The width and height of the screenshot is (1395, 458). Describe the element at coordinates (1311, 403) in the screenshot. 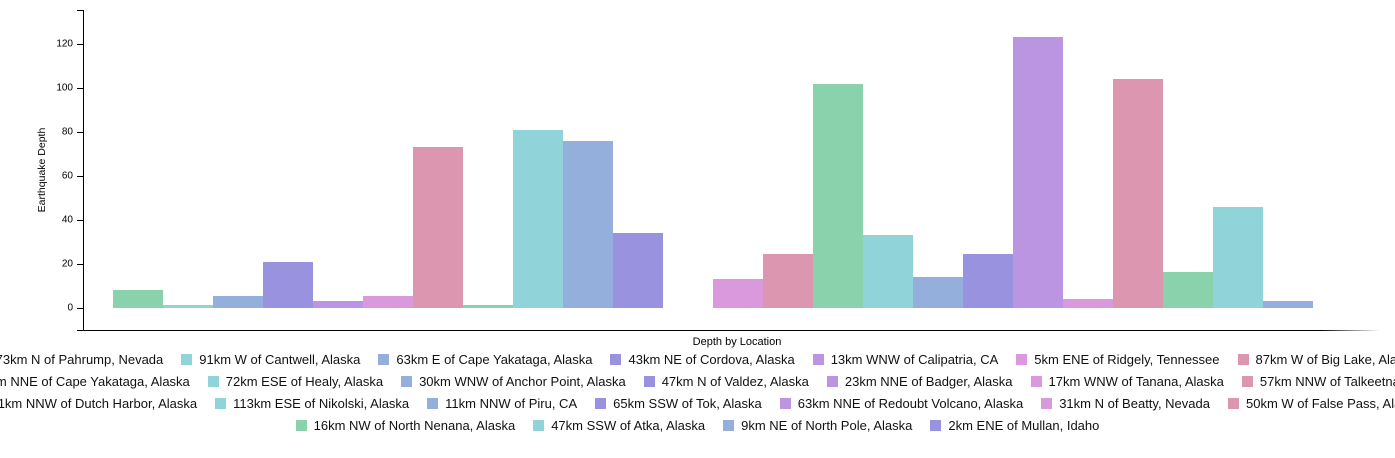

I see `legend-item: 50km W of False Pass, Alaska` at that location.